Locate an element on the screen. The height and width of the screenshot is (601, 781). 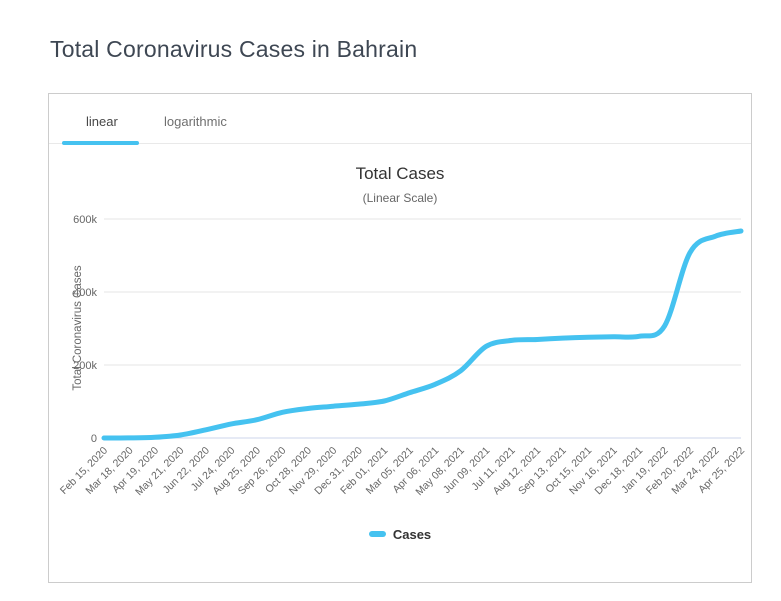
y-axis-tick-label: 200k is located at coordinates (85, 366).